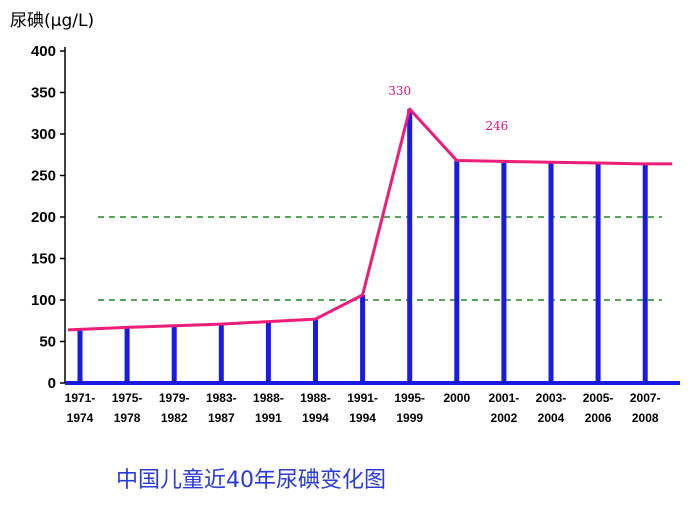  What do you see at coordinates (52, 383) in the screenshot?
I see `y-tick-label: 0` at bounding box center [52, 383].